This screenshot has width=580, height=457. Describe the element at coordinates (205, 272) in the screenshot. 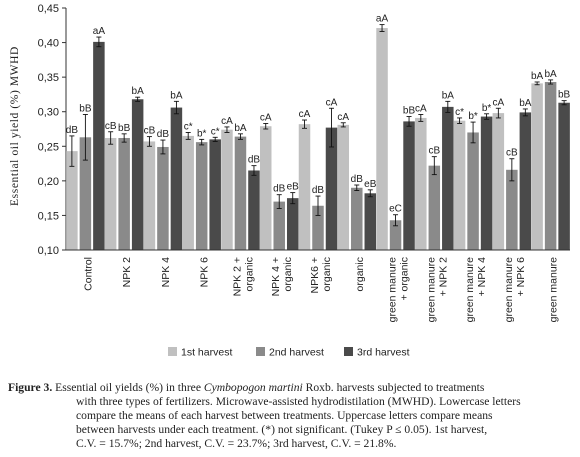

I see `x-tick-label: NPK 6` at that location.